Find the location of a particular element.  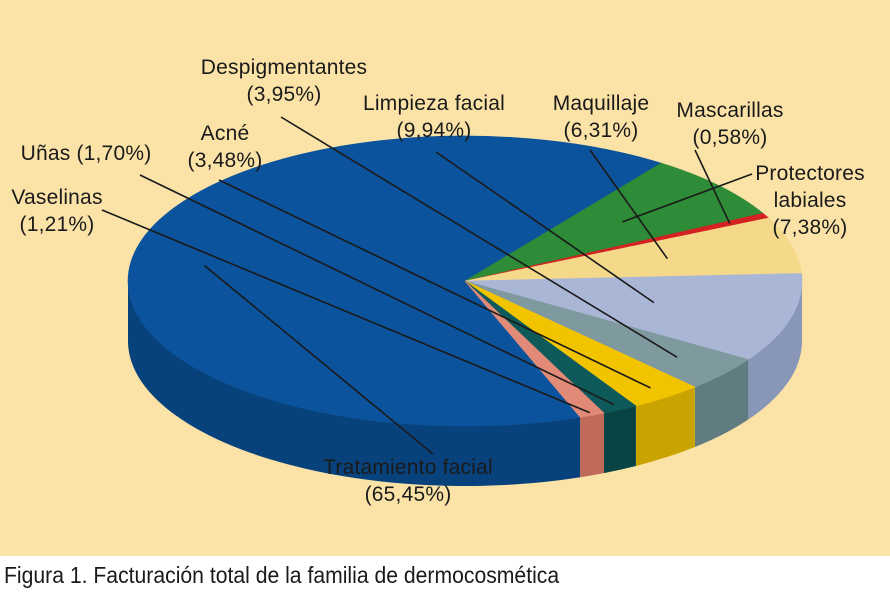

slice-label-6-line-0: Acné is located at coordinates (225, 133).